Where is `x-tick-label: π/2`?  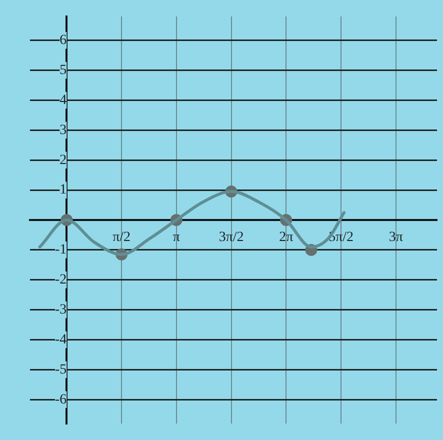 x-tick-label: π/2 is located at coordinates (121, 238).